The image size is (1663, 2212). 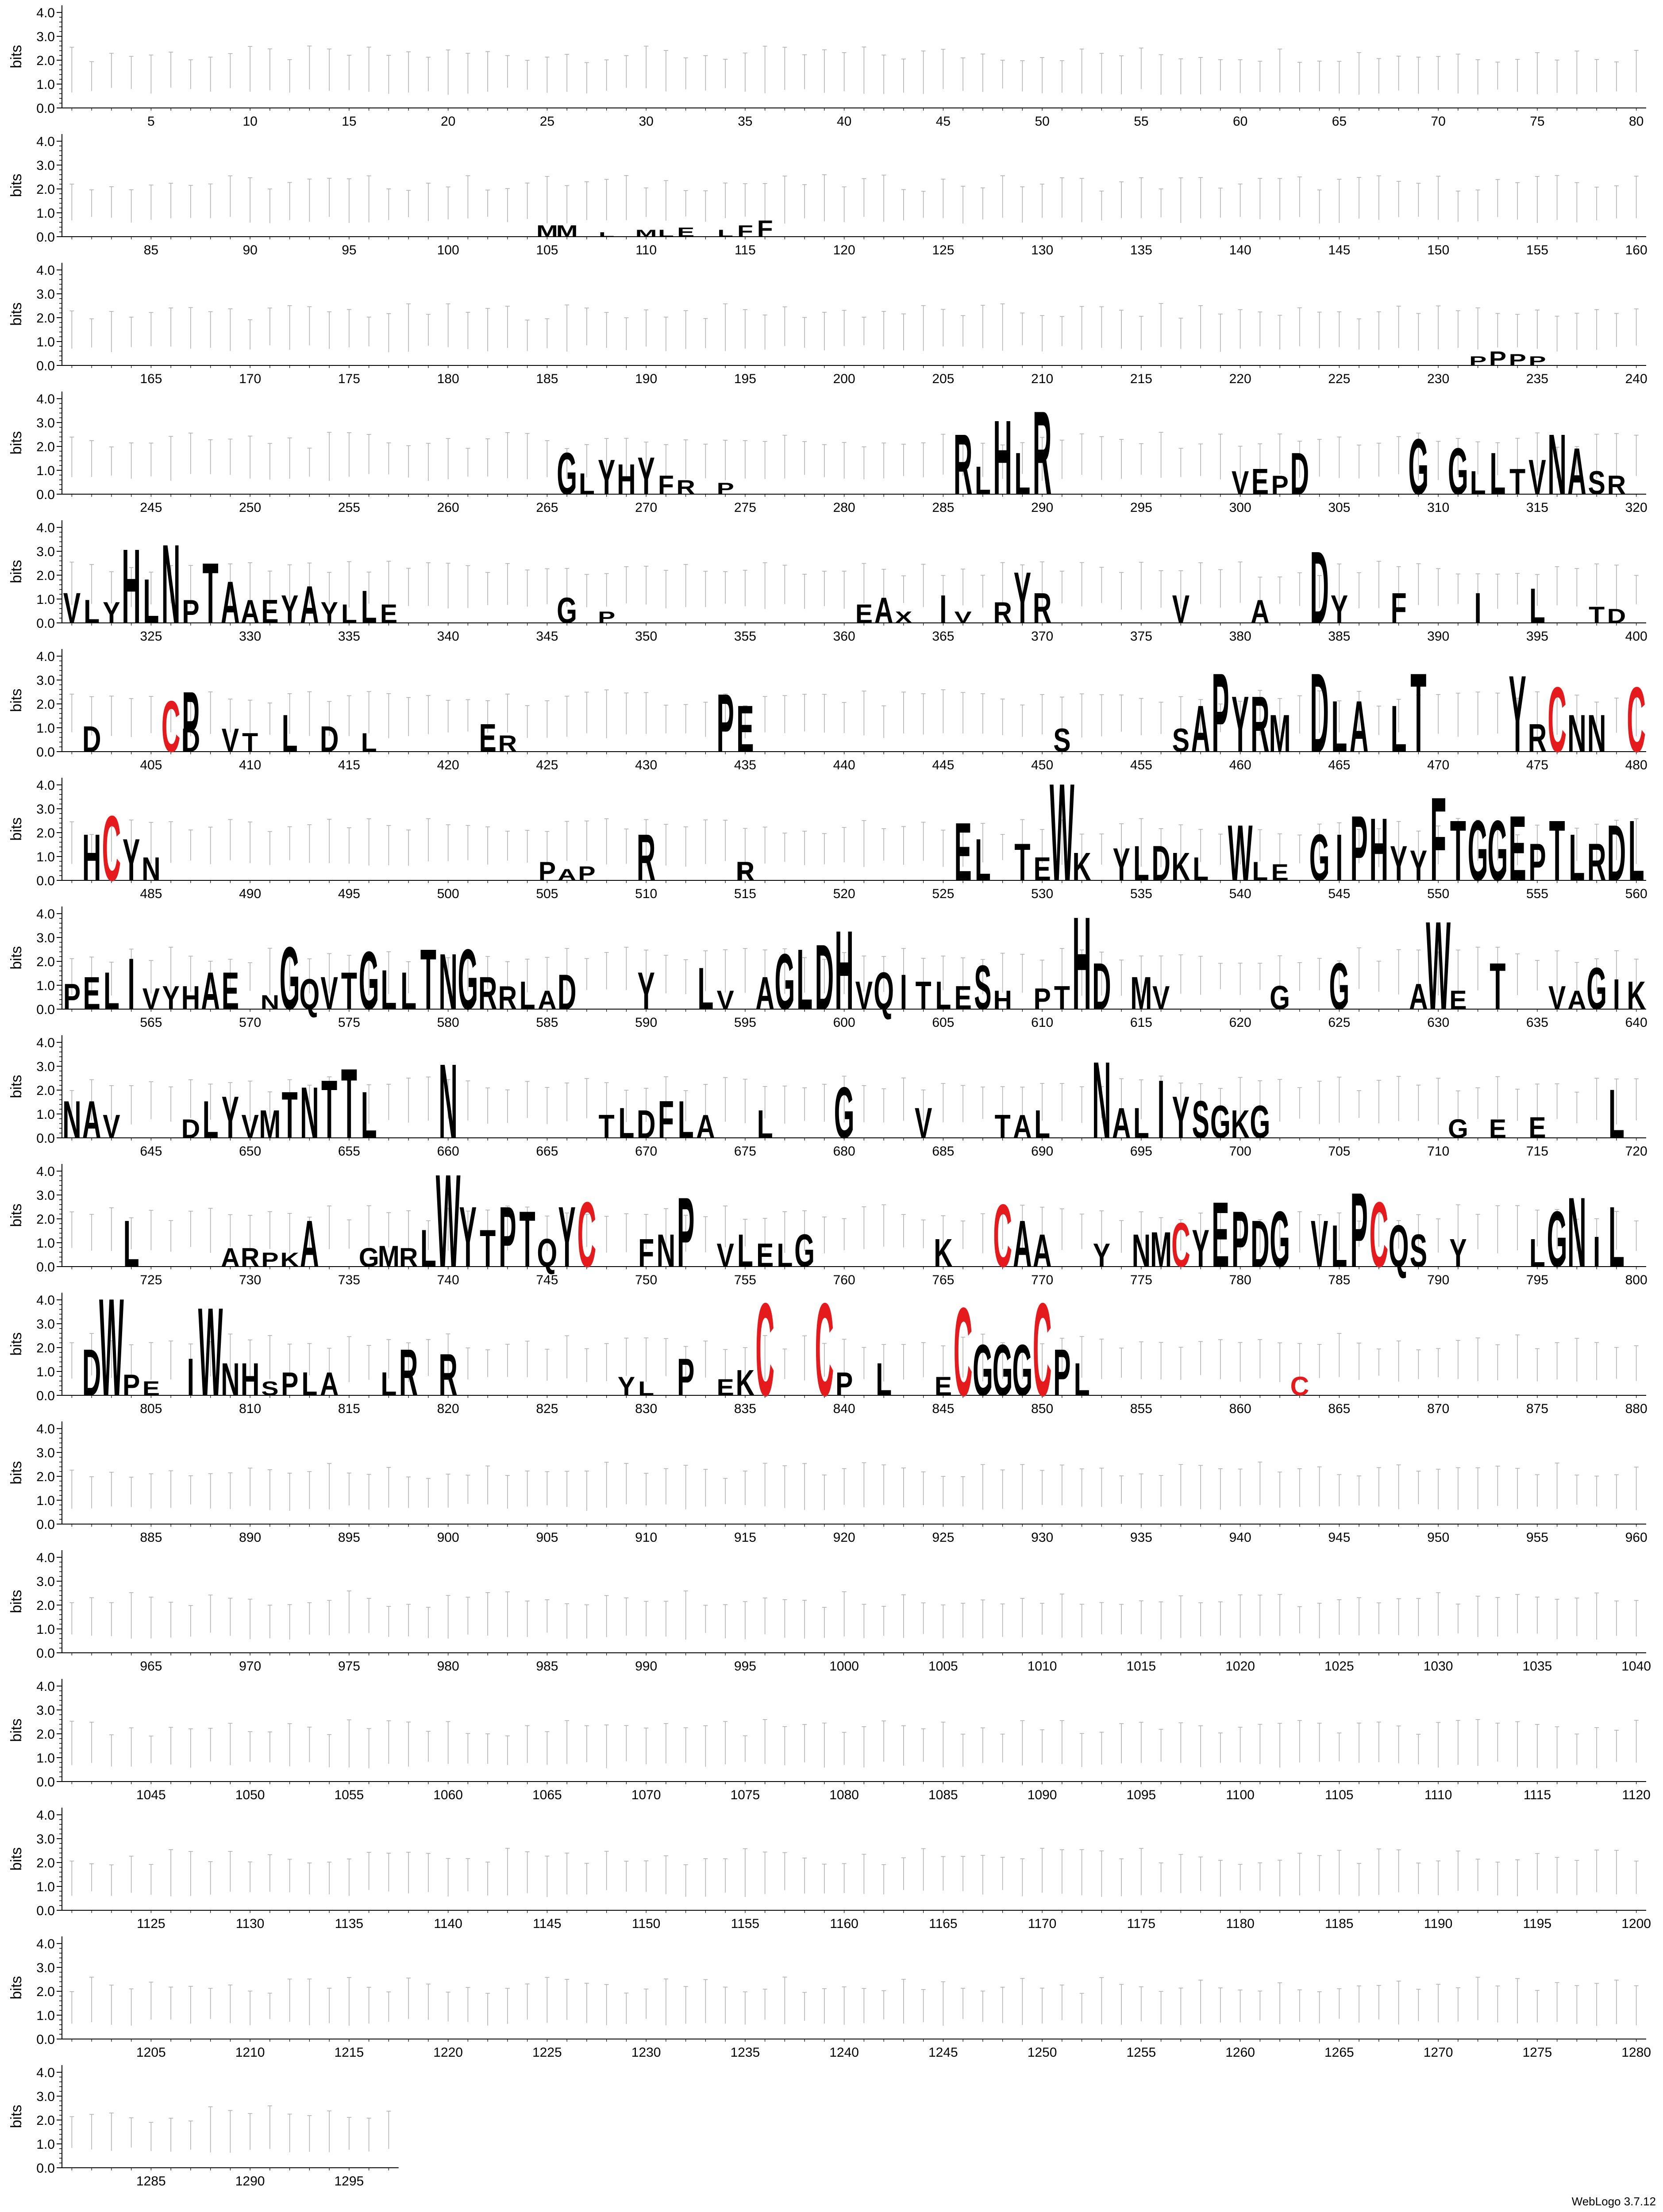 I want to click on x-tick-label: 1210, so click(x=250, y=2052).